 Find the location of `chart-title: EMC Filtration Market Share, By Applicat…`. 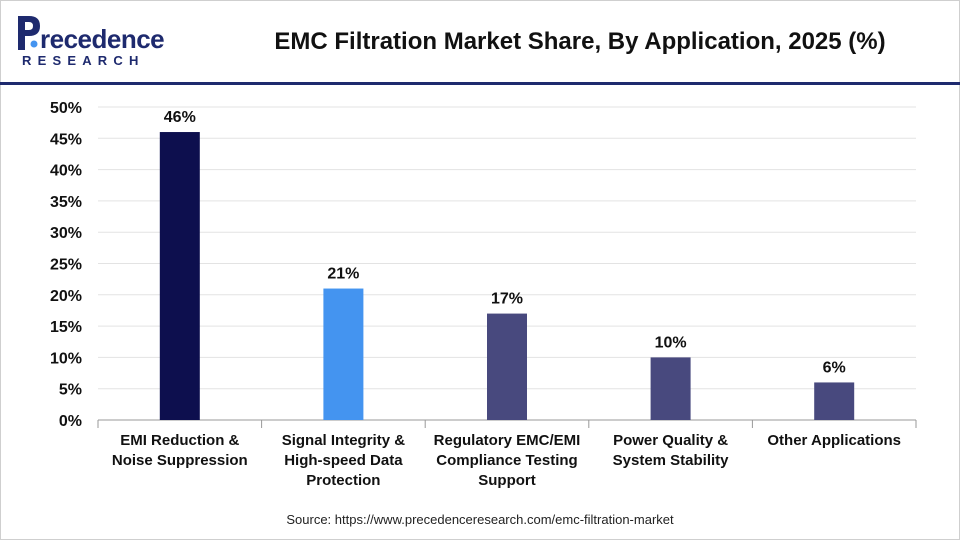

chart-title: EMC Filtration Market Share, By Applicat… is located at coordinates (580, 41).